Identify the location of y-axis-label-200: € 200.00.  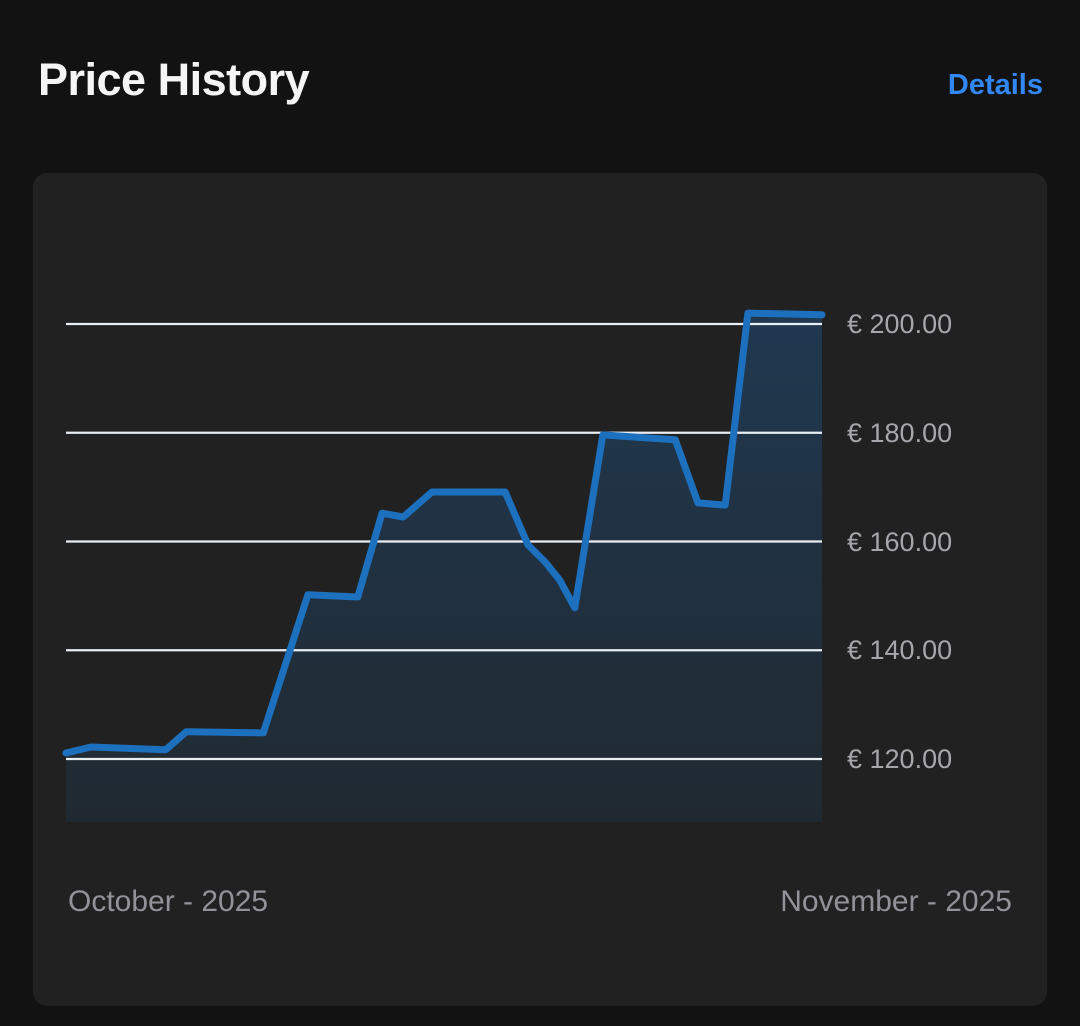
(900, 324).